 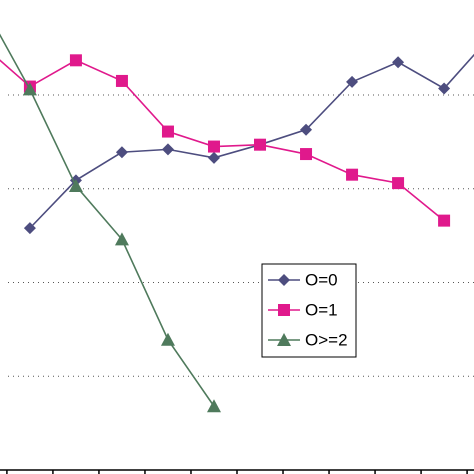 What do you see at coordinates (321, 309) in the screenshot?
I see `legend-label: O=1` at bounding box center [321, 309].